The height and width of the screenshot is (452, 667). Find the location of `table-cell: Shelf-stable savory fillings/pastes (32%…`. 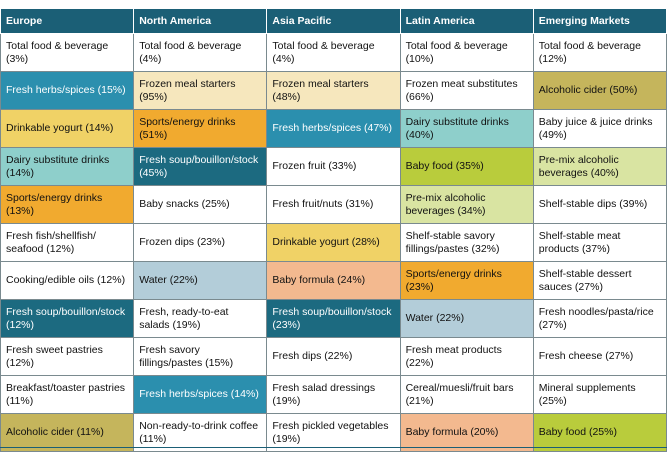

table-cell: Shelf-stable savory fillings/pastes (32%… is located at coordinates (466, 242).